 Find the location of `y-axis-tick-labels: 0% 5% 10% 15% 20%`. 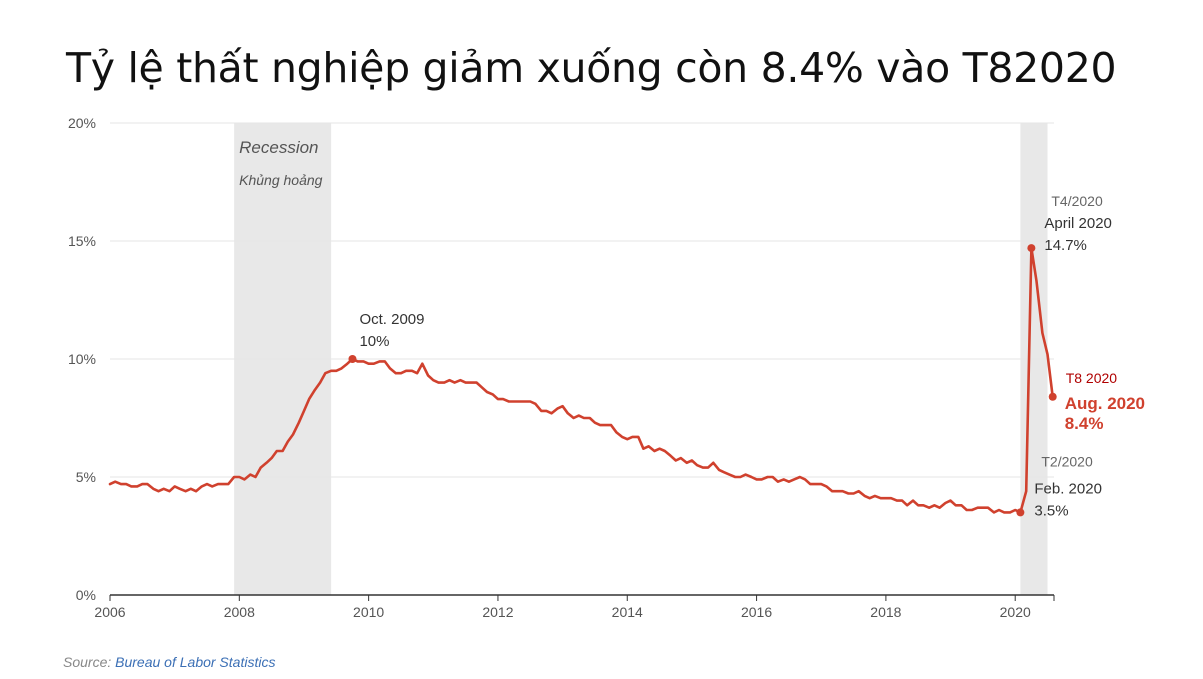

y-axis-tick-labels: 0% 5% 10% 15% 20% is located at coordinates (82, 359).